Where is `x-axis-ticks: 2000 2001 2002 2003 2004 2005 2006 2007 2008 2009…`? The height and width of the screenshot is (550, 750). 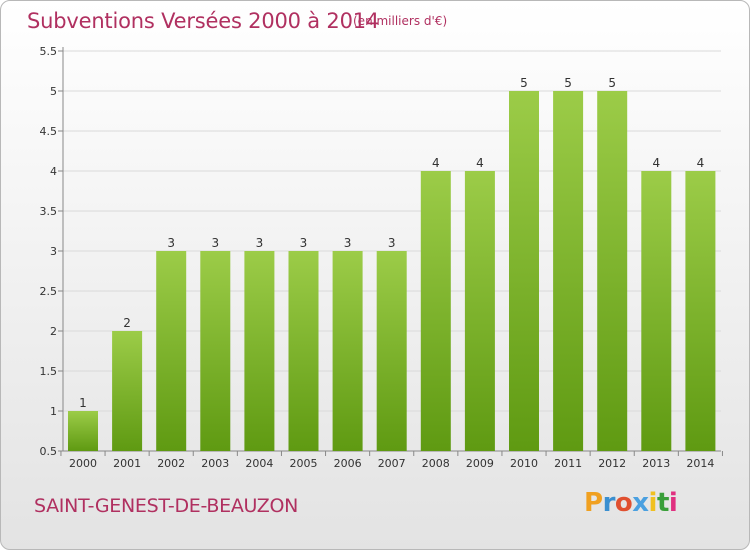 x-axis-ticks: 2000 2001 2002 2003 2004 2005 2006 2007 2008 2009… is located at coordinates (391, 460).